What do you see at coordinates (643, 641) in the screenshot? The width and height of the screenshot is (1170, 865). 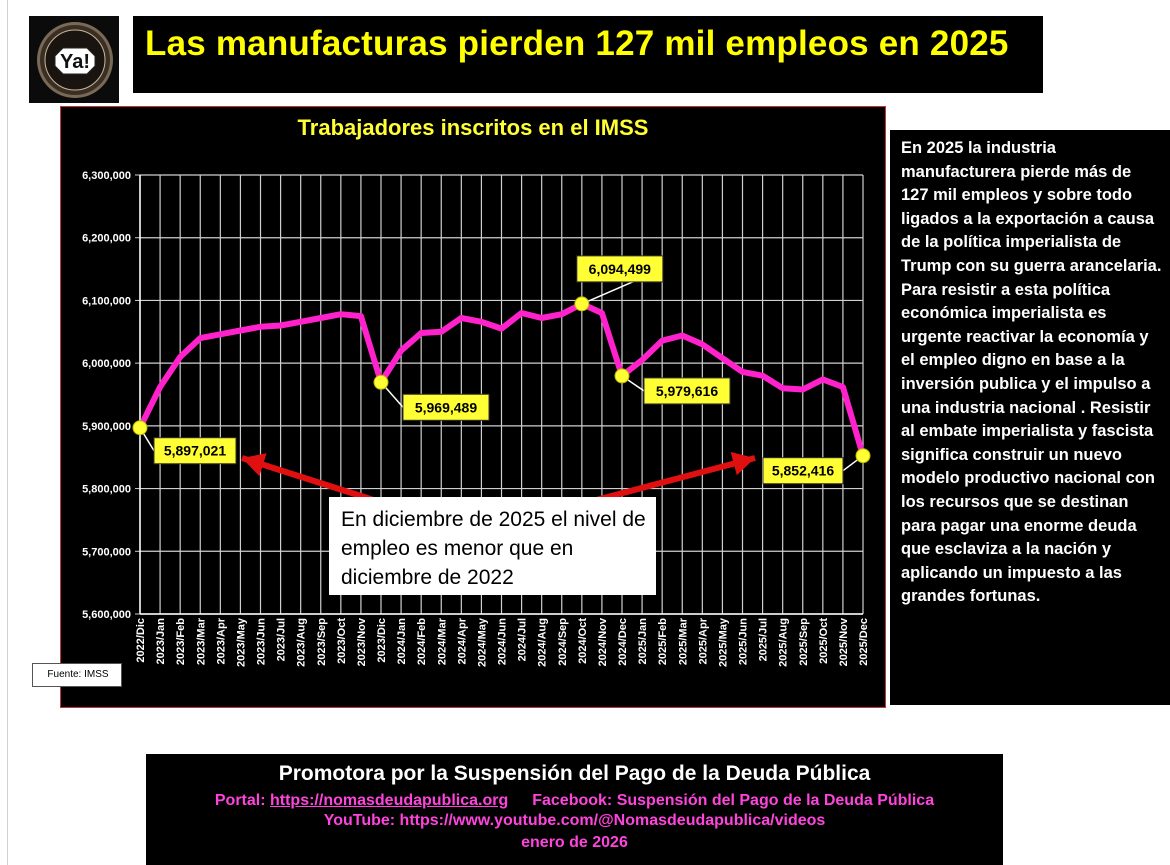 I see `x-tick-label: 2025/Jan` at bounding box center [643, 641].